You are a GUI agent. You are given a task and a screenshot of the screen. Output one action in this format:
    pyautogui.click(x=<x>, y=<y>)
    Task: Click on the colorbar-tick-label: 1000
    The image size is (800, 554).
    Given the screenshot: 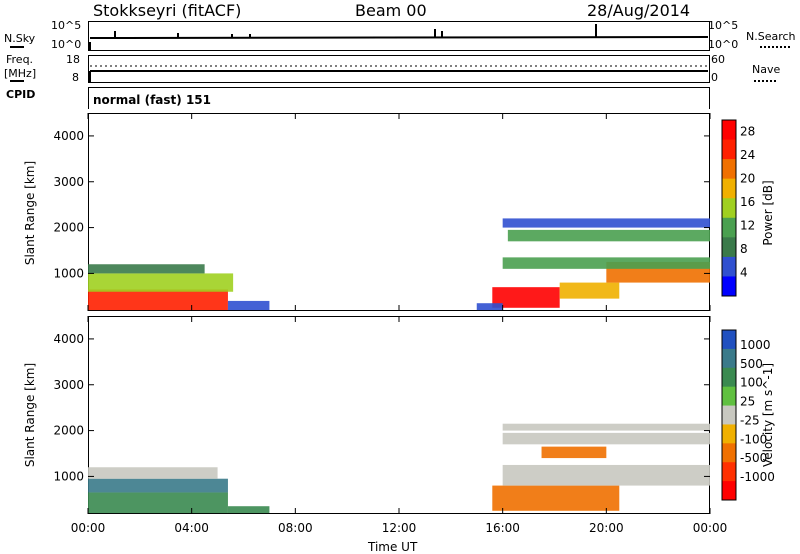 What is the action you would take?
    pyautogui.click(x=755, y=345)
    